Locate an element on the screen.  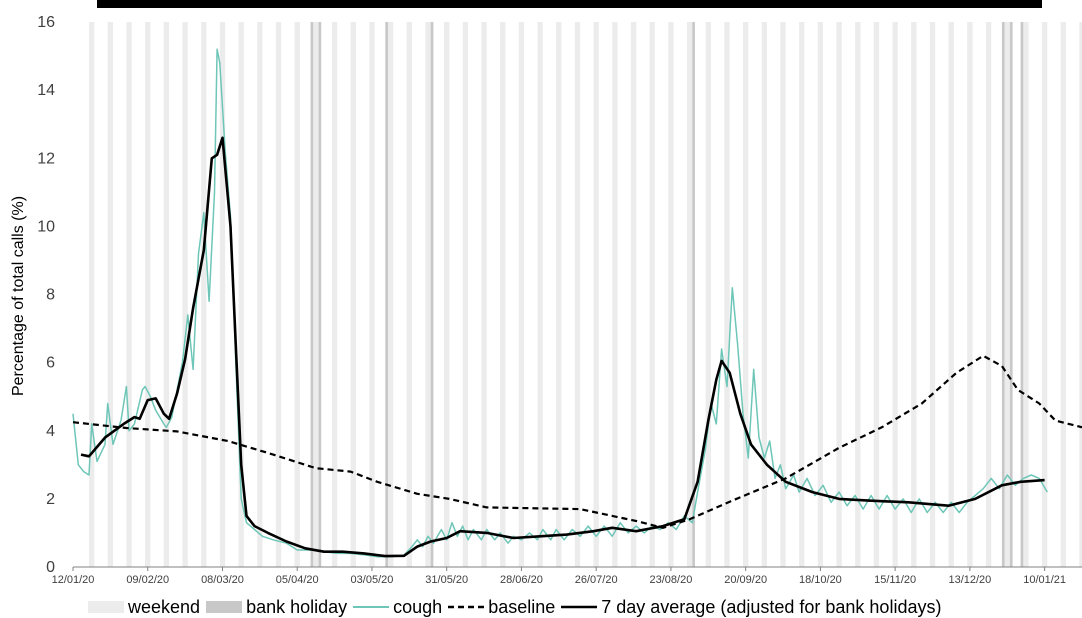
y-tick-label: 4 is located at coordinates (50, 431).